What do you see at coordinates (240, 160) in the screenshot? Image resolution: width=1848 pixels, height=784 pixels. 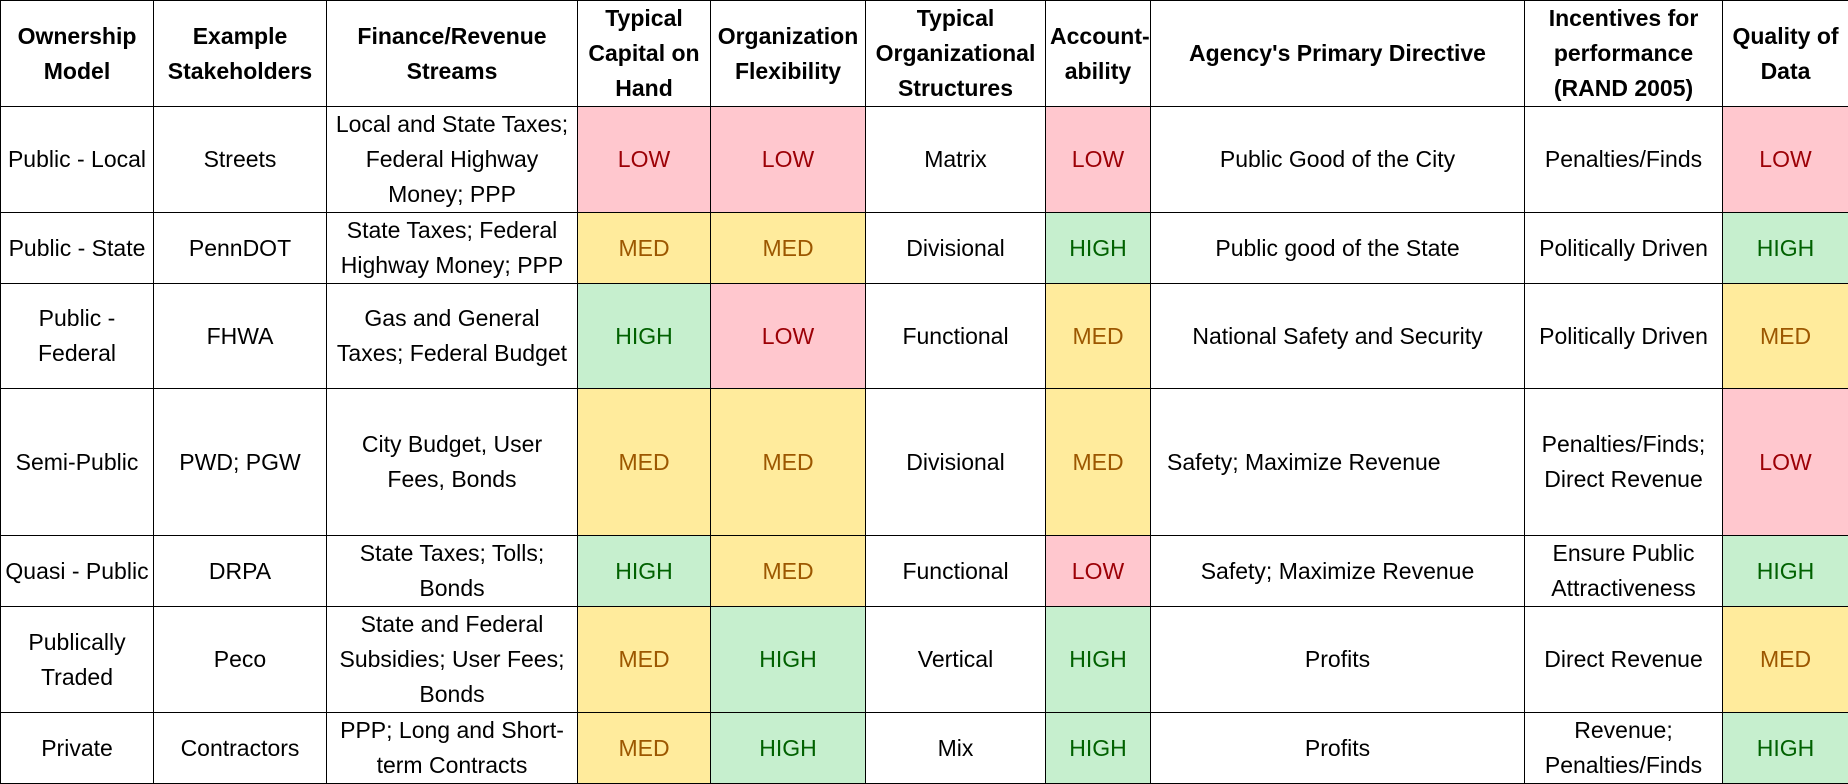 I see `cell-stakeholders: Streets` at bounding box center [240, 160].